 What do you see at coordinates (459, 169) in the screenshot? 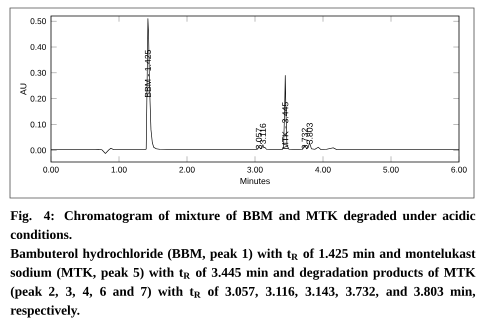
I see `x-tick-label: 6.00` at bounding box center [459, 169].